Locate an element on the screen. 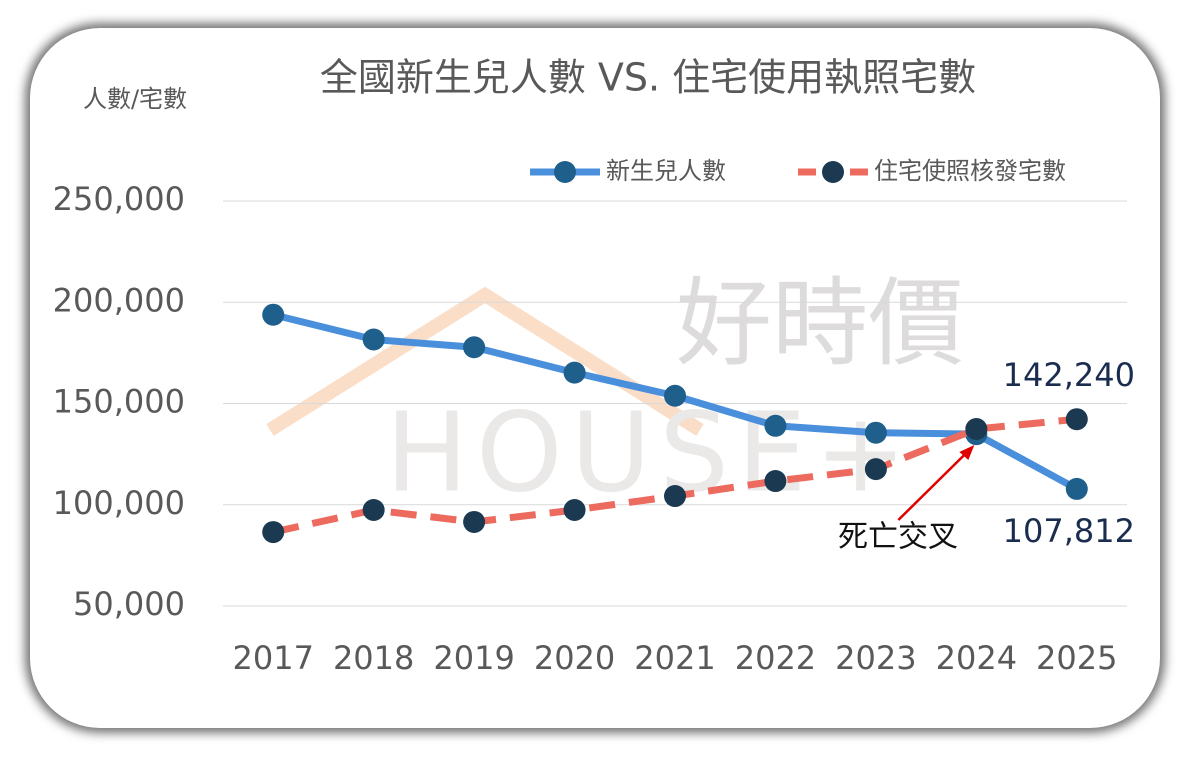 The image size is (1200, 763). y-tick-label: 250,000 is located at coordinates (119, 199).